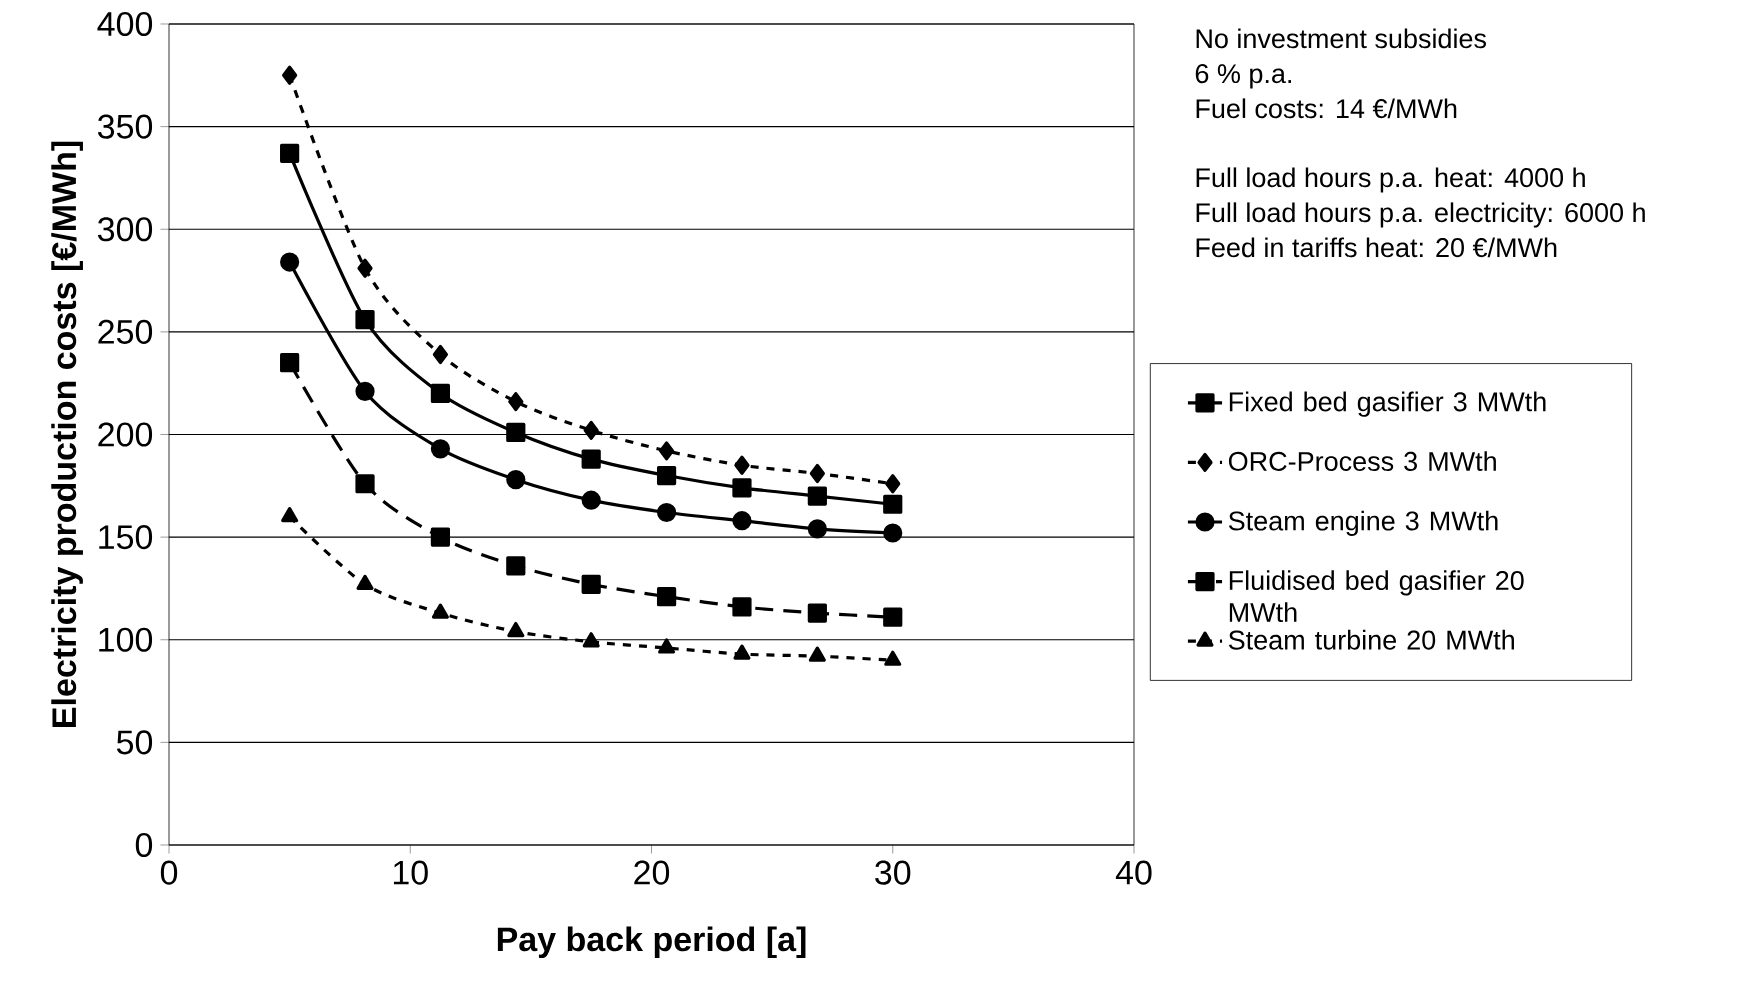 This screenshot has width=1737, height=990. Describe the element at coordinates (169, 872) in the screenshot. I see `x-tick-label: 0` at that location.